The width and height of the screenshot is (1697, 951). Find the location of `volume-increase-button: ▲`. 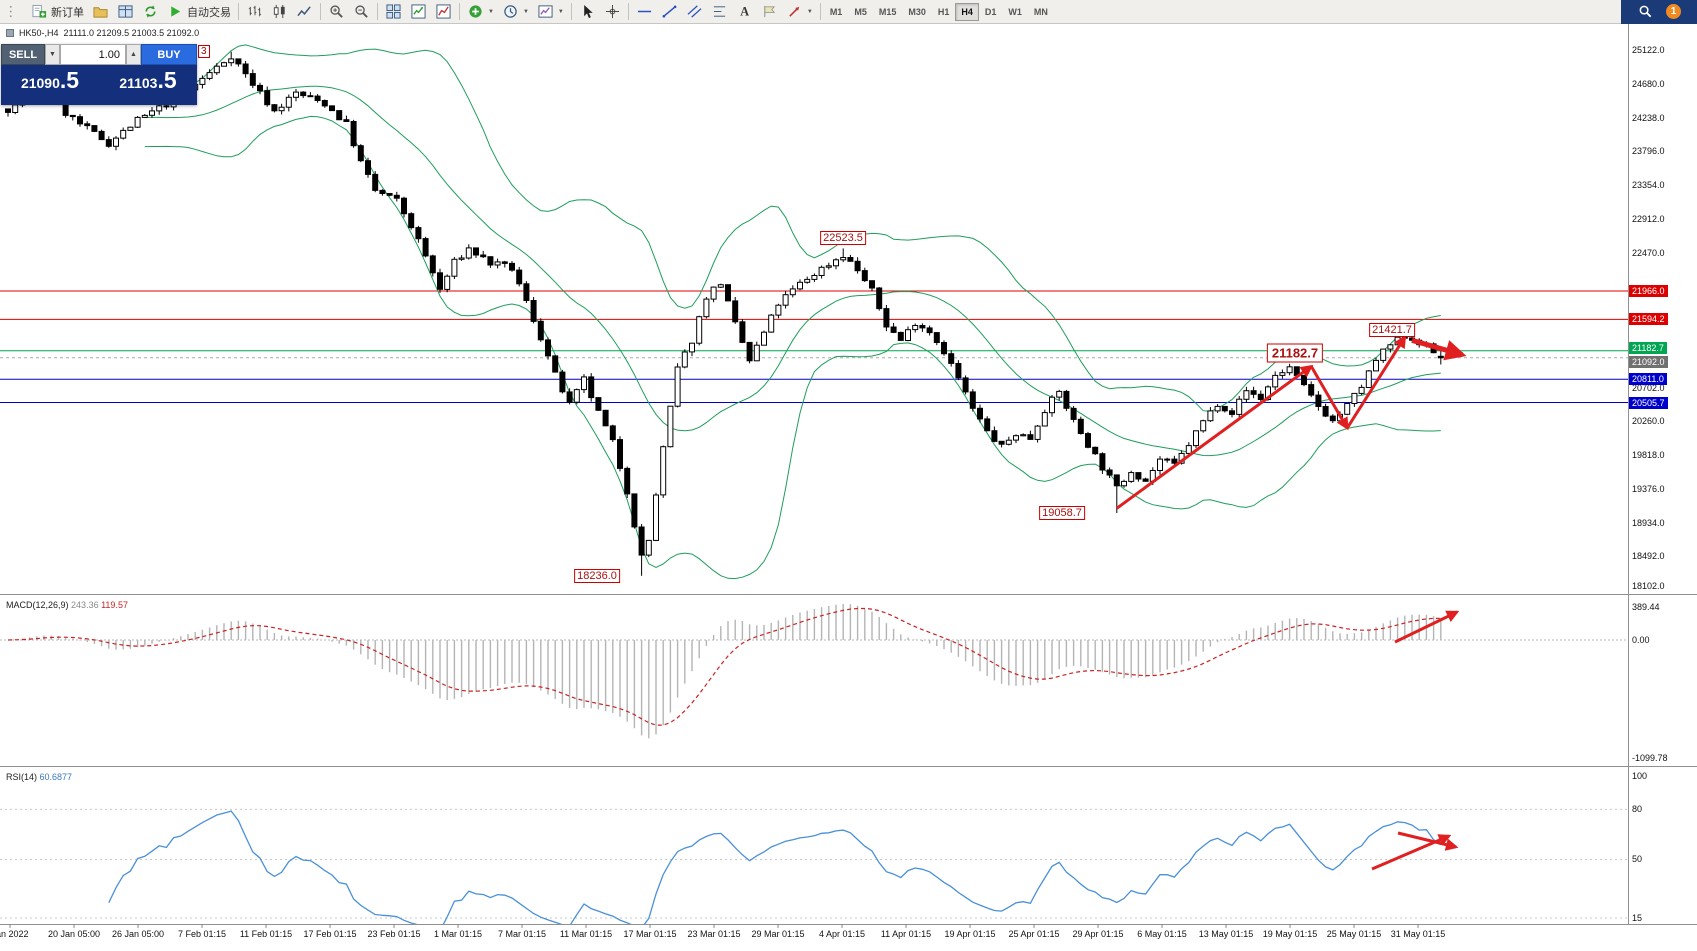

volume-increase-button: ▲ is located at coordinates (133, 54).